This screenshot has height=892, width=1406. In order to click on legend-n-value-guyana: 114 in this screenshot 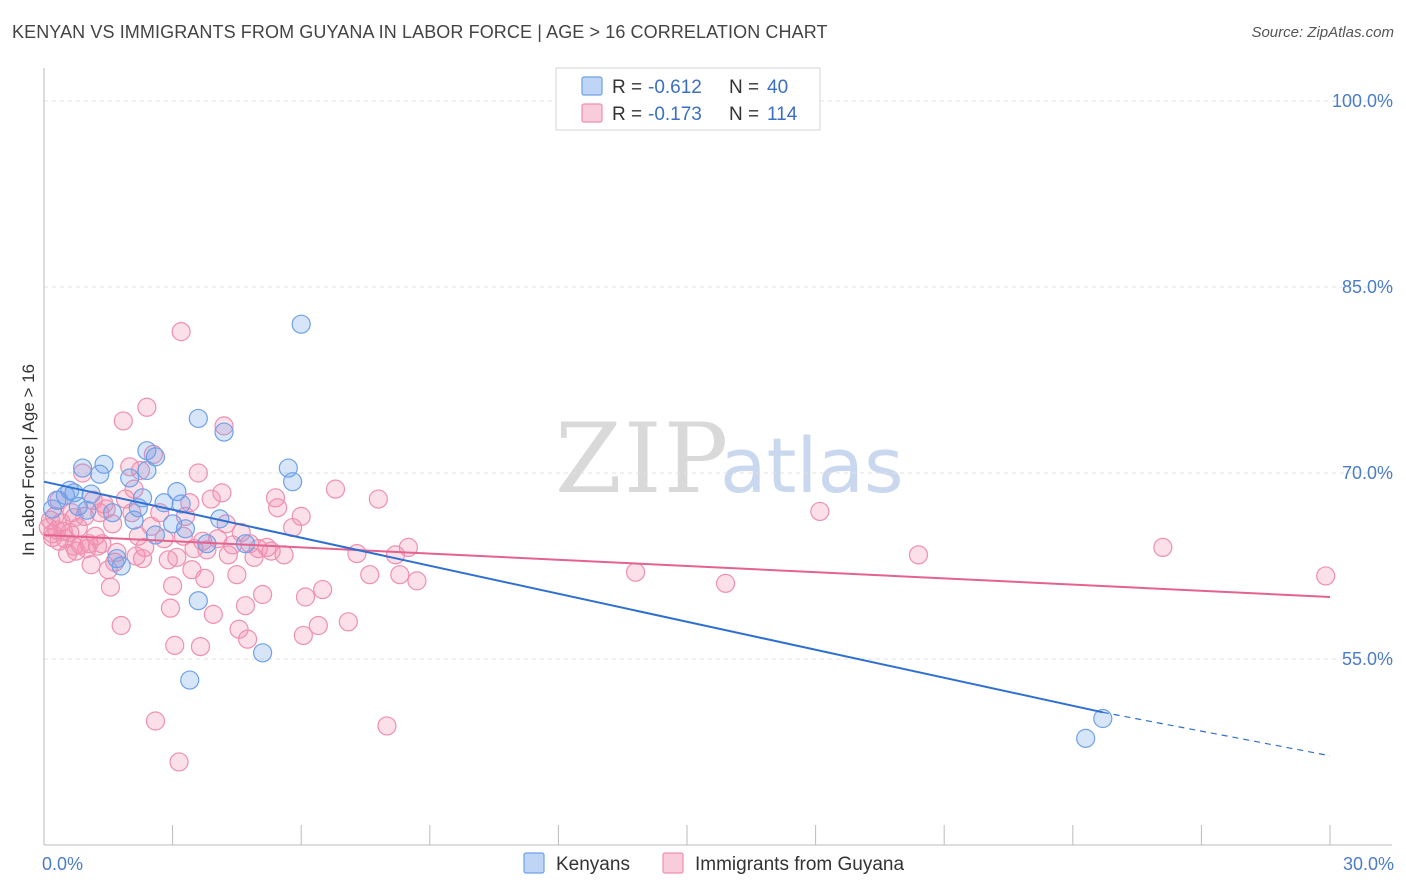, I will do `click(782, 114)`.